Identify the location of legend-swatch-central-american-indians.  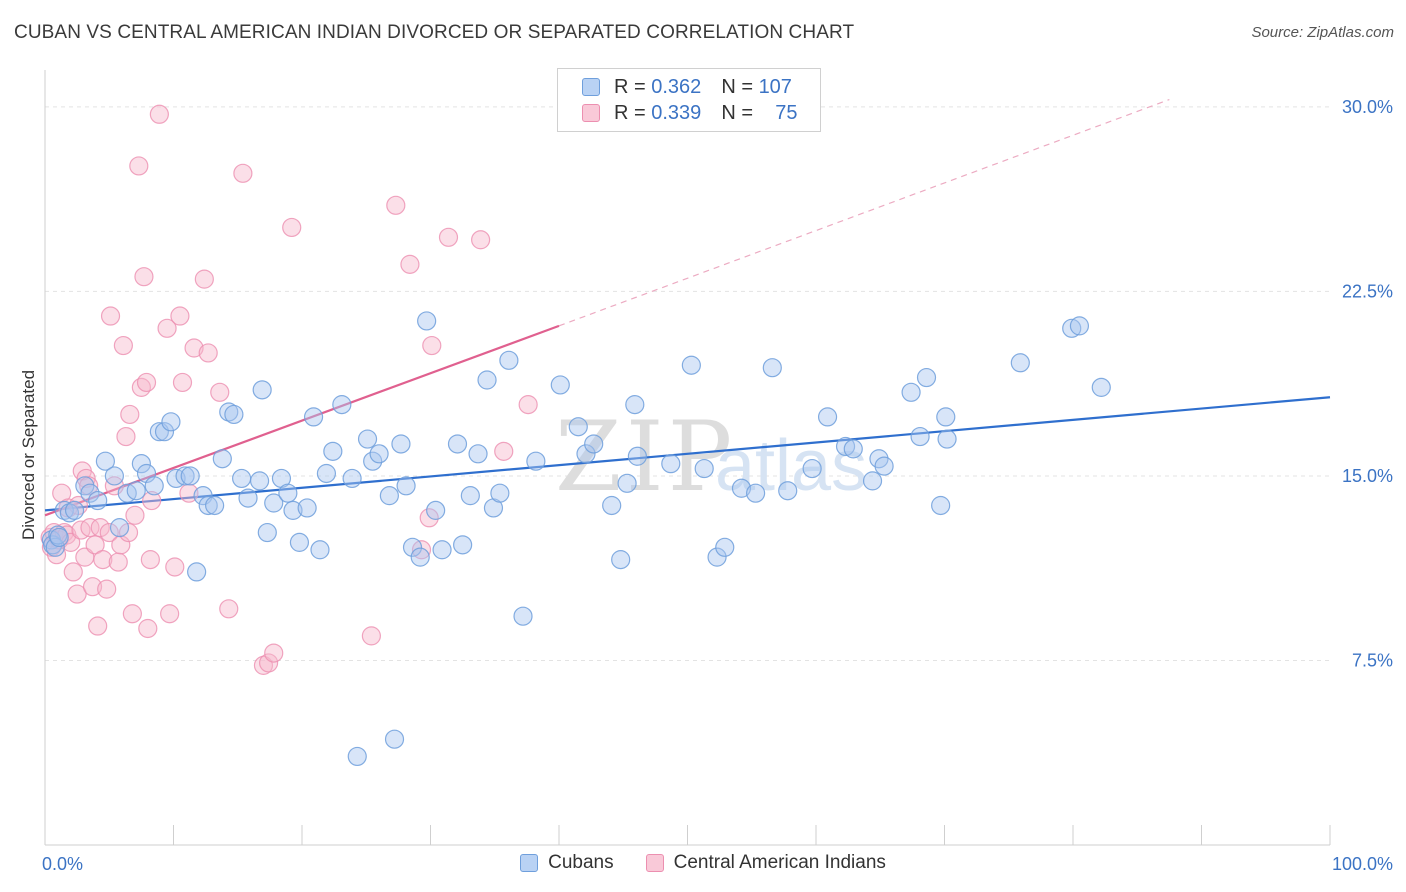
(654, 863).